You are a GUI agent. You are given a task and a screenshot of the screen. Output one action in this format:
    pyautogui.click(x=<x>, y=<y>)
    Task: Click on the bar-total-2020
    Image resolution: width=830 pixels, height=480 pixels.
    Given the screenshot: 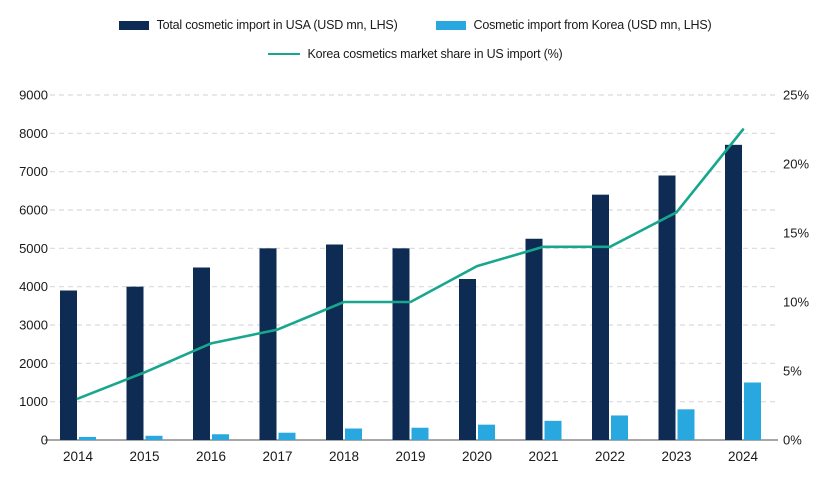 What is the action you would take?
    pyautogui.click(x=467, y=359)
    